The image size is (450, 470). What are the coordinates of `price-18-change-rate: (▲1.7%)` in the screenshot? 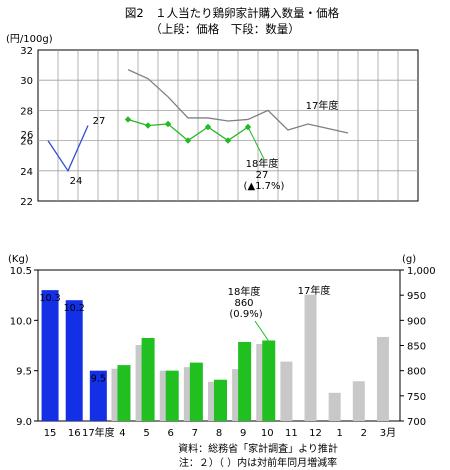 It's located at (264, 186).